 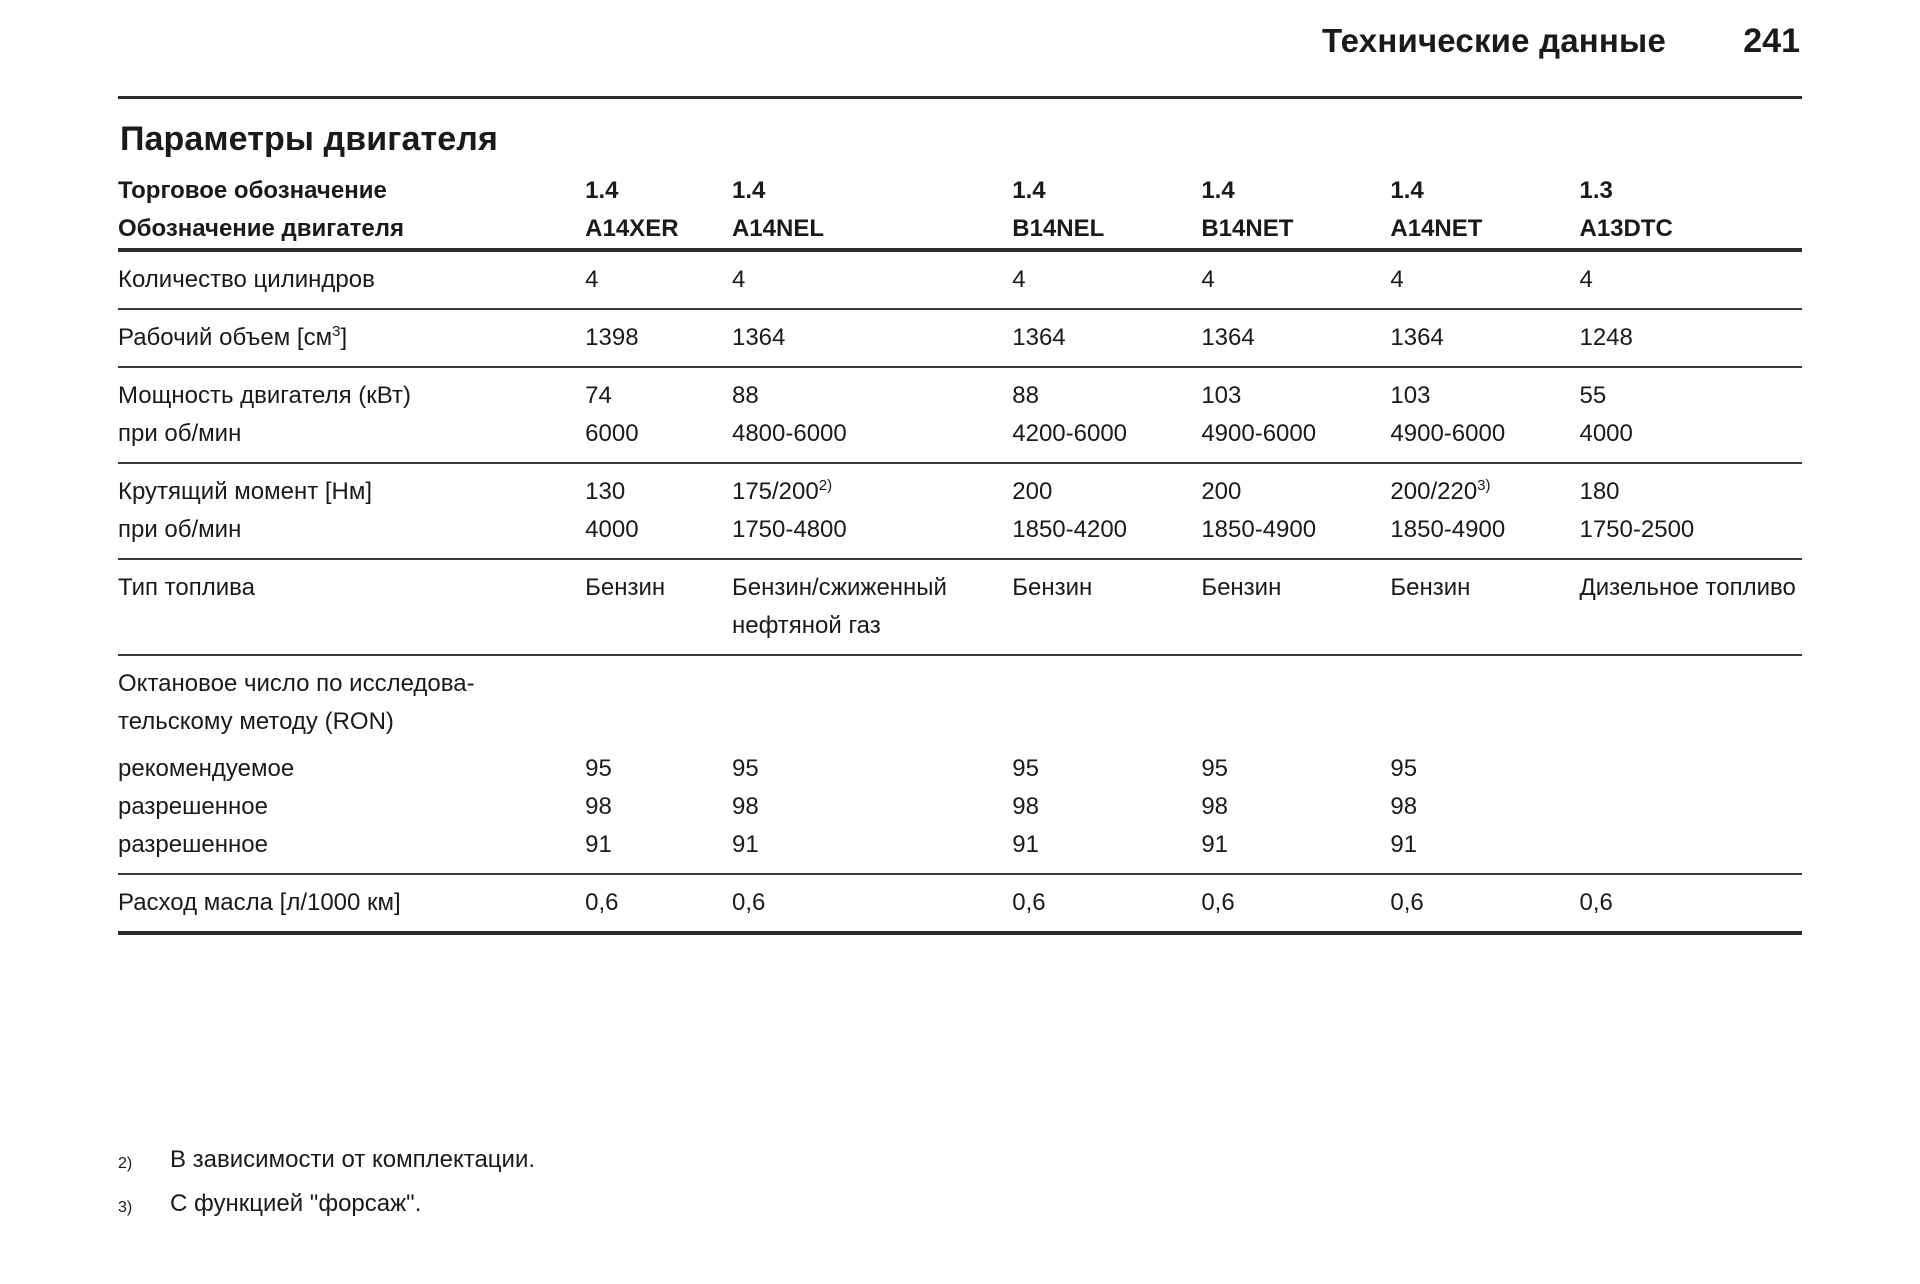 What do you see at coordinates (605, 491) in the screenshot?
I see `cell-value: 130` at bounding box center [605, 491].